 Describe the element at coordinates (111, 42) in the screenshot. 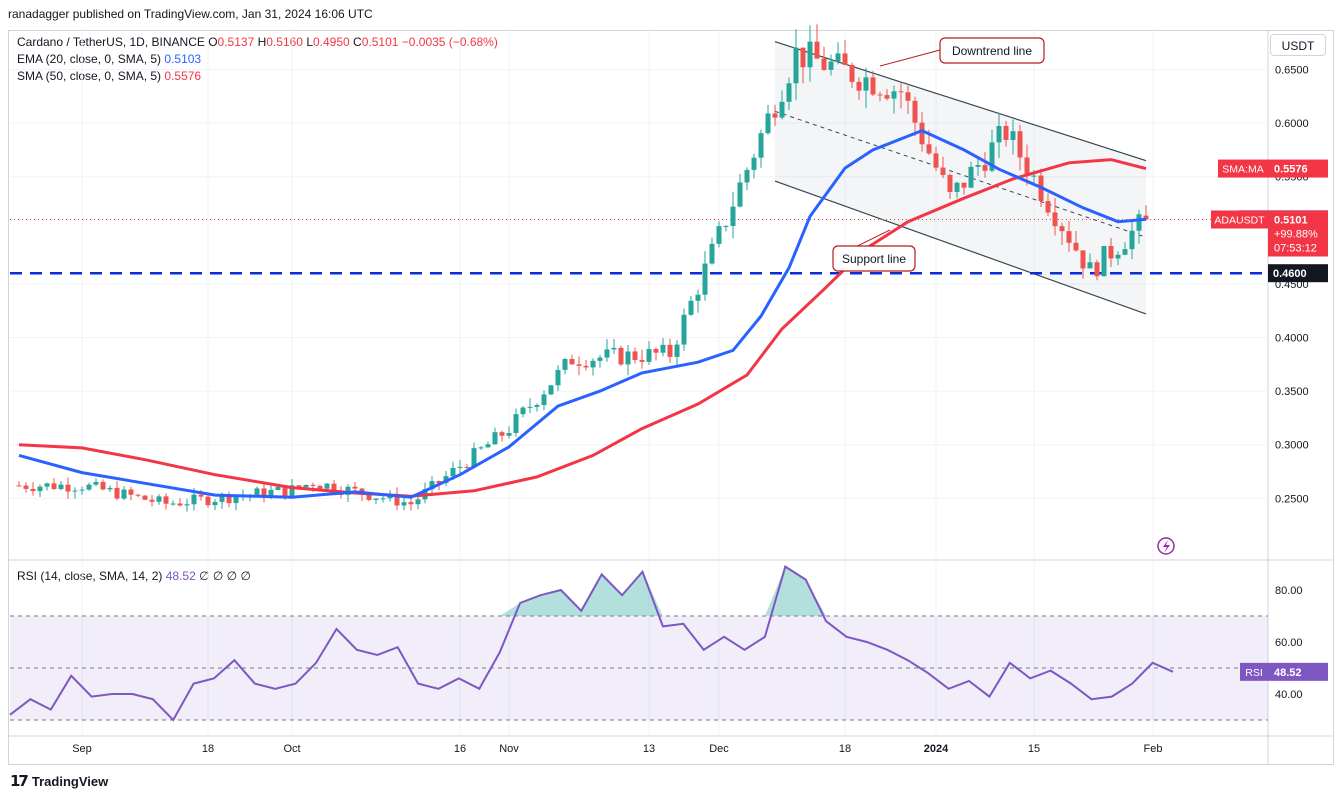

I see `symbol-name: Cardano / TetherUS, 1D, BINANCE` at that location.